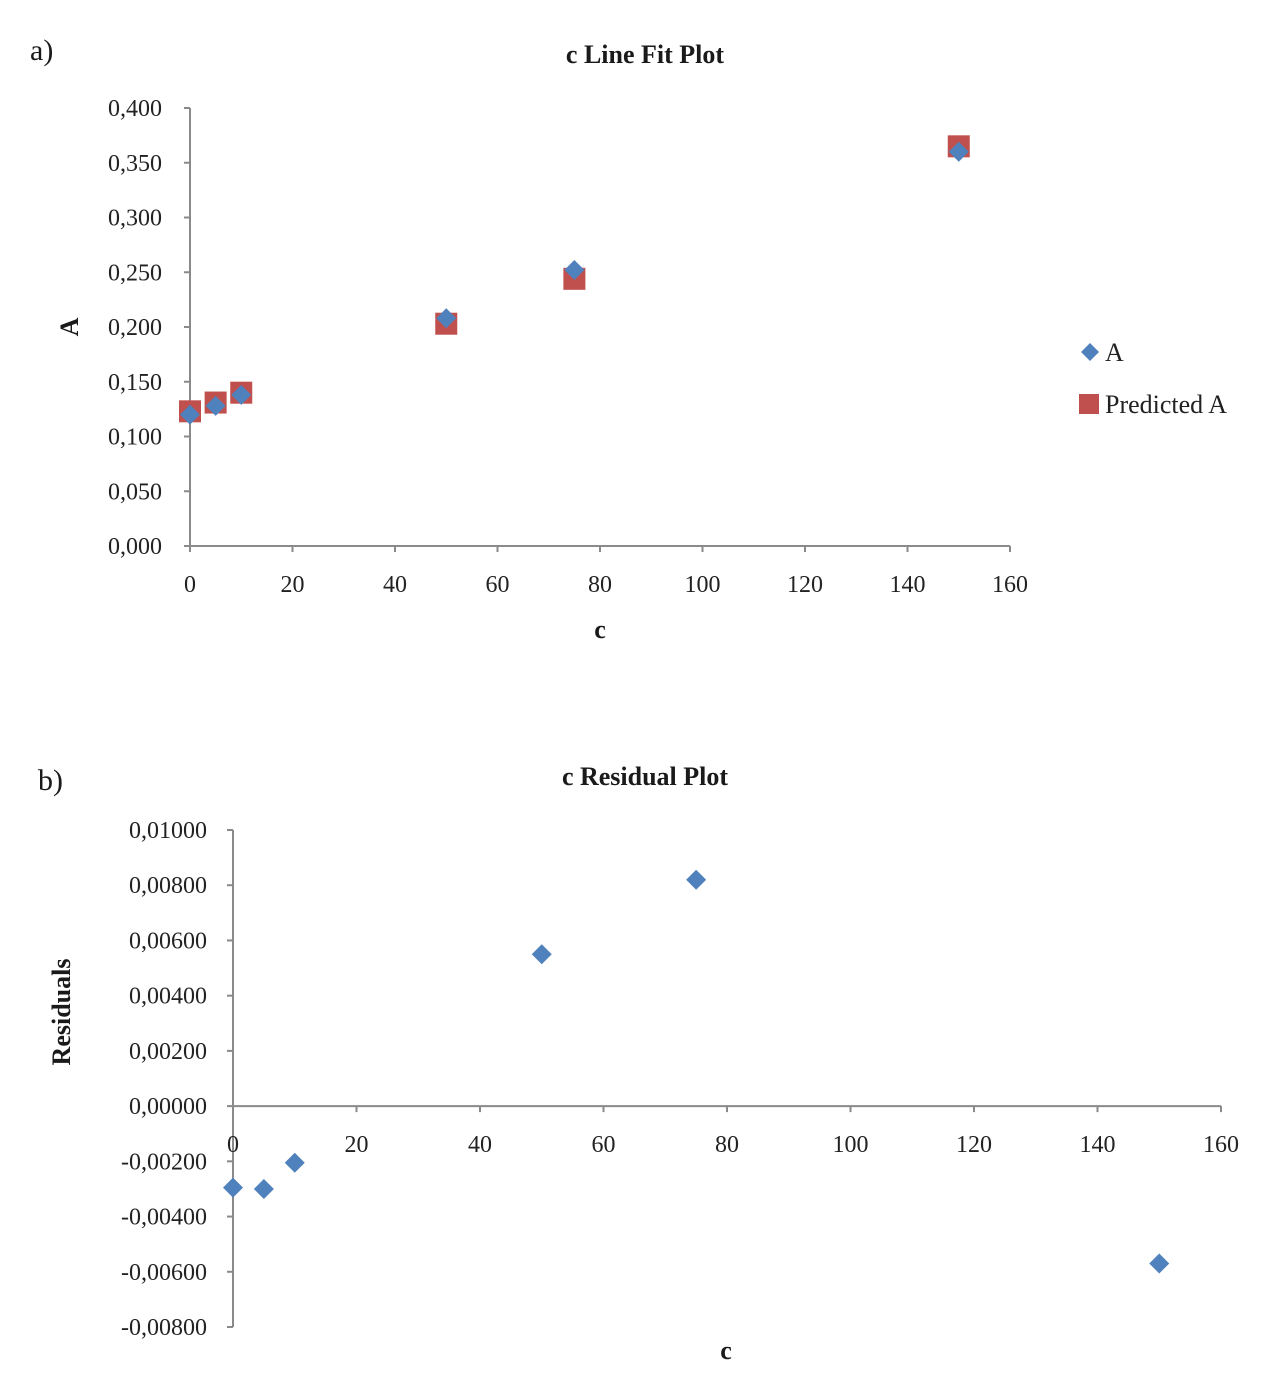 The height and width of the screenshot is (1379, 1283). I want to click on line-fit-x-axis-title: c, so click(600, 629).